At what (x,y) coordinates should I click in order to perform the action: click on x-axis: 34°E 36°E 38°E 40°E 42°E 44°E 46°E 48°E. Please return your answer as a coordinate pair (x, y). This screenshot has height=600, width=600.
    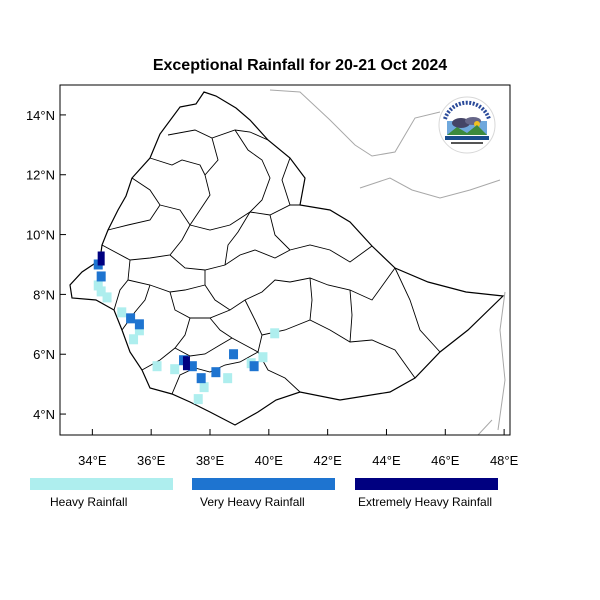
    Looking at the image, I should click on (298, 448).